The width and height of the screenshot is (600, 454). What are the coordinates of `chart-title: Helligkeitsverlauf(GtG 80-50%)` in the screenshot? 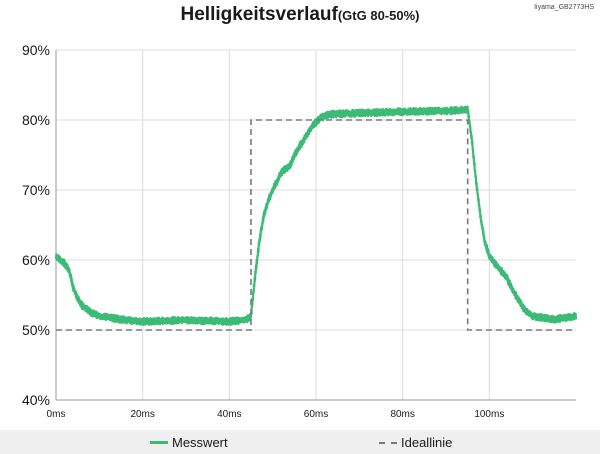 It's located at (300, 15).